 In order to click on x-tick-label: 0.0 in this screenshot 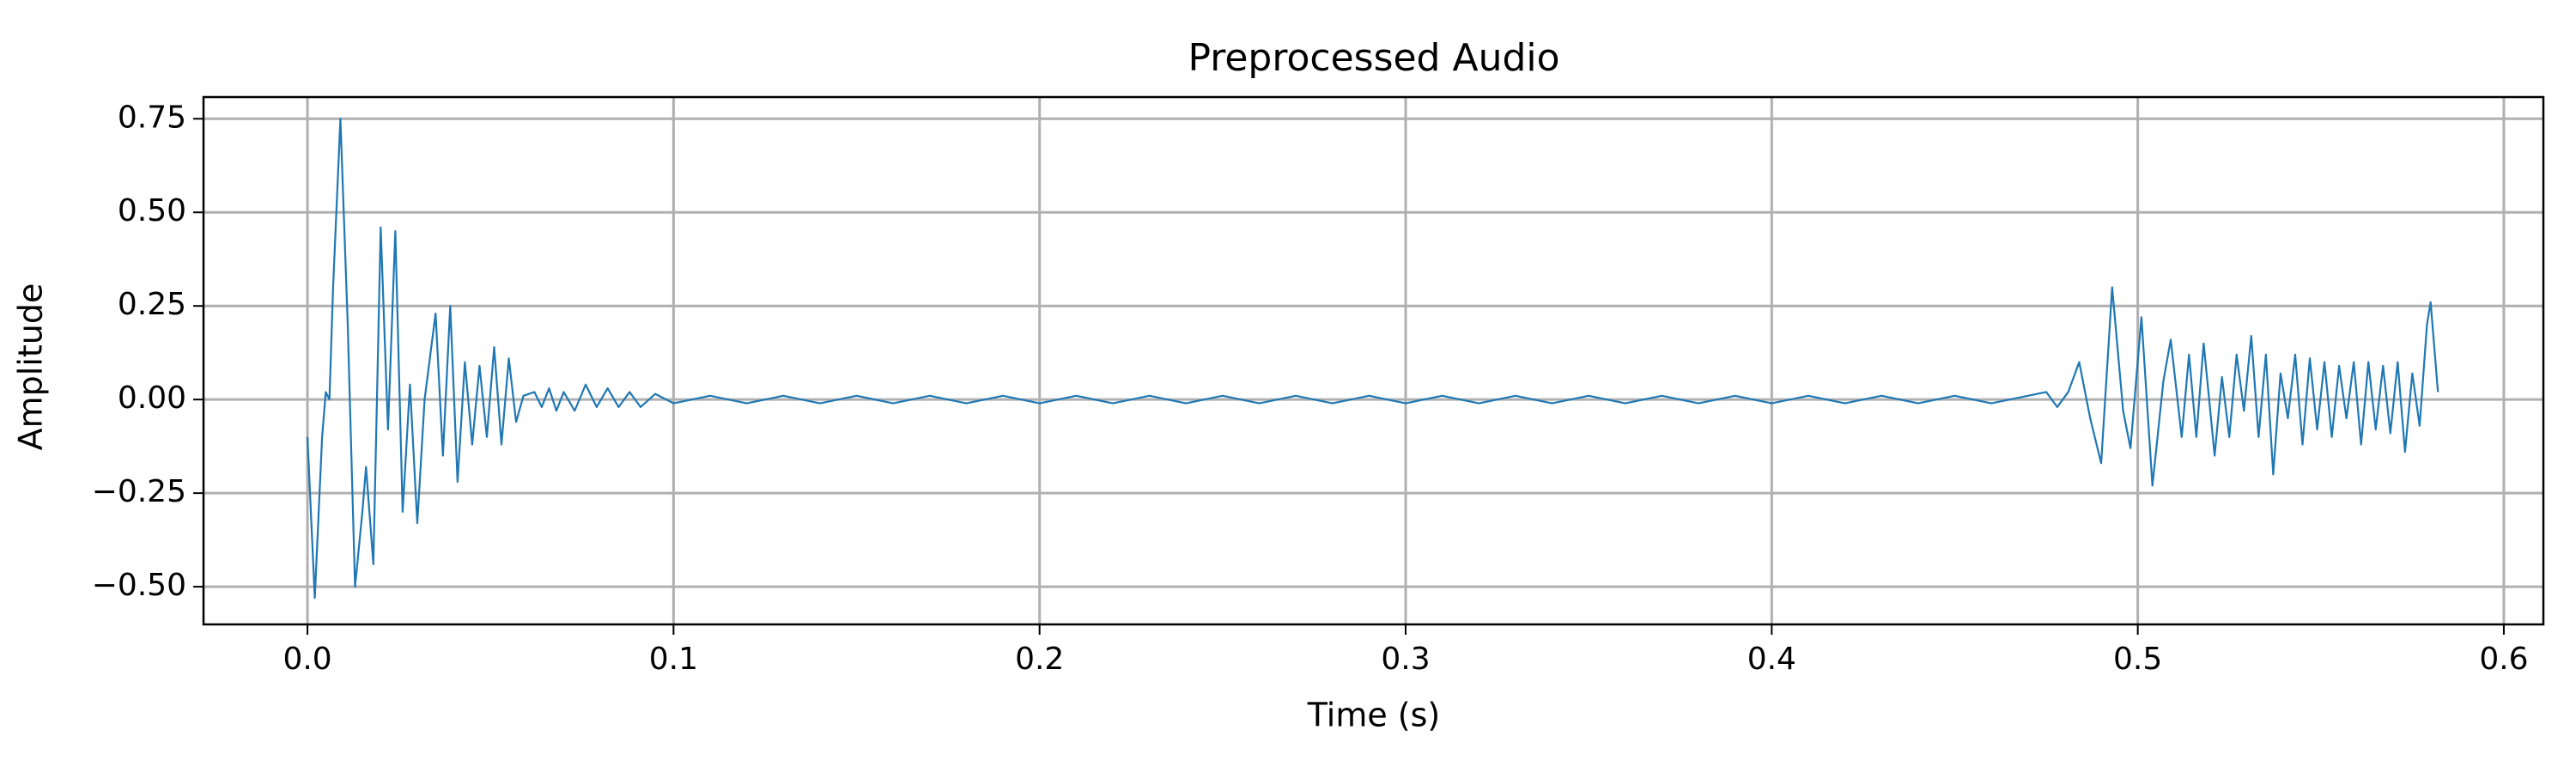, I will do `click(307, 659)`.